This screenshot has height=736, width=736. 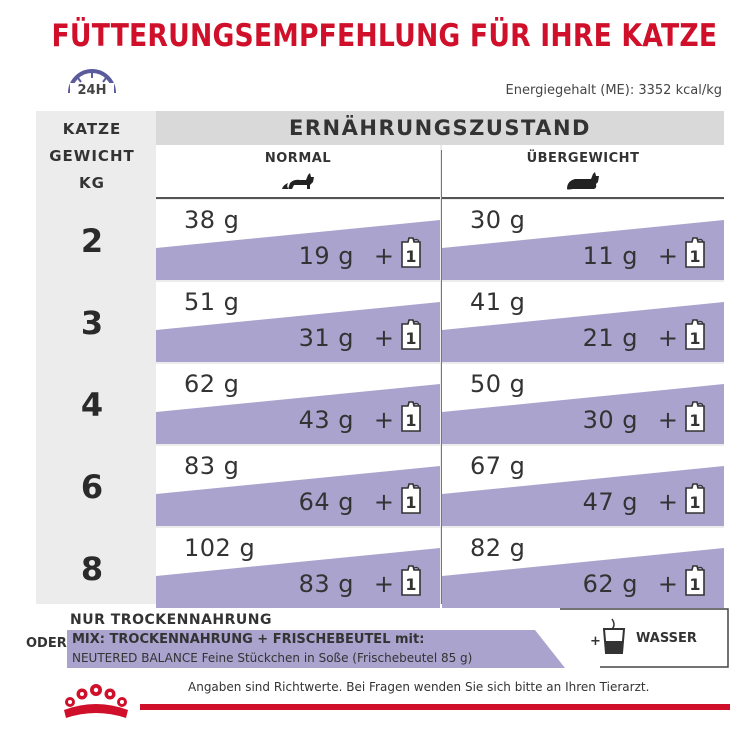 What do you see at coordinates (220, 548) in the screenshot?
I see `dry-only-amount: 102 g` at bounding box center [220, 548].